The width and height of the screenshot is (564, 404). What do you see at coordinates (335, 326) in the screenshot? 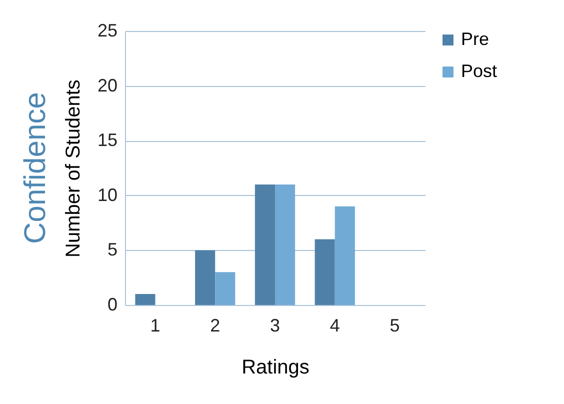
I see `x-tick-label: 4` at bounding box center [335, 326].